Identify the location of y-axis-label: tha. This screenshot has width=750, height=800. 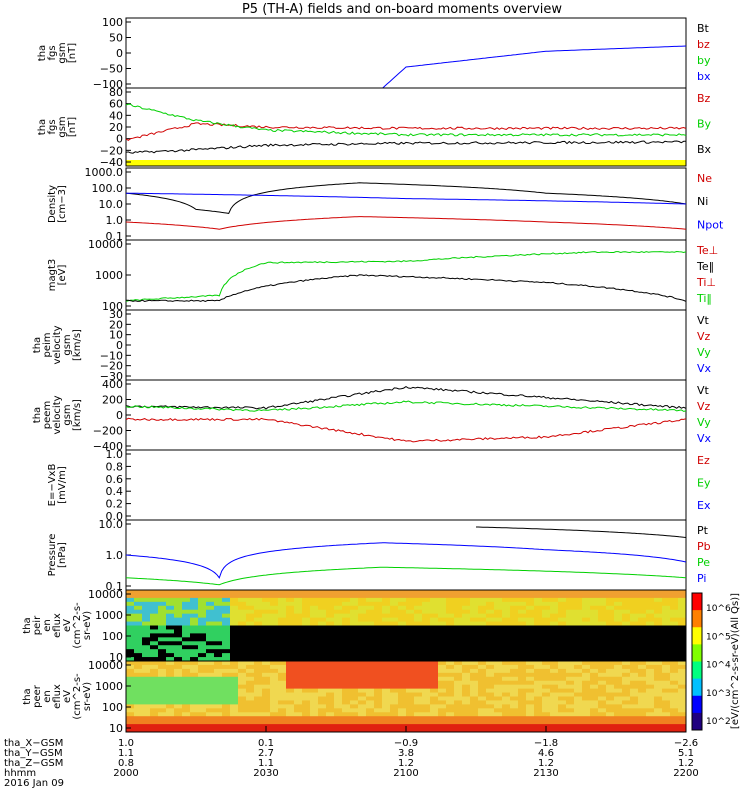
(42, 53).